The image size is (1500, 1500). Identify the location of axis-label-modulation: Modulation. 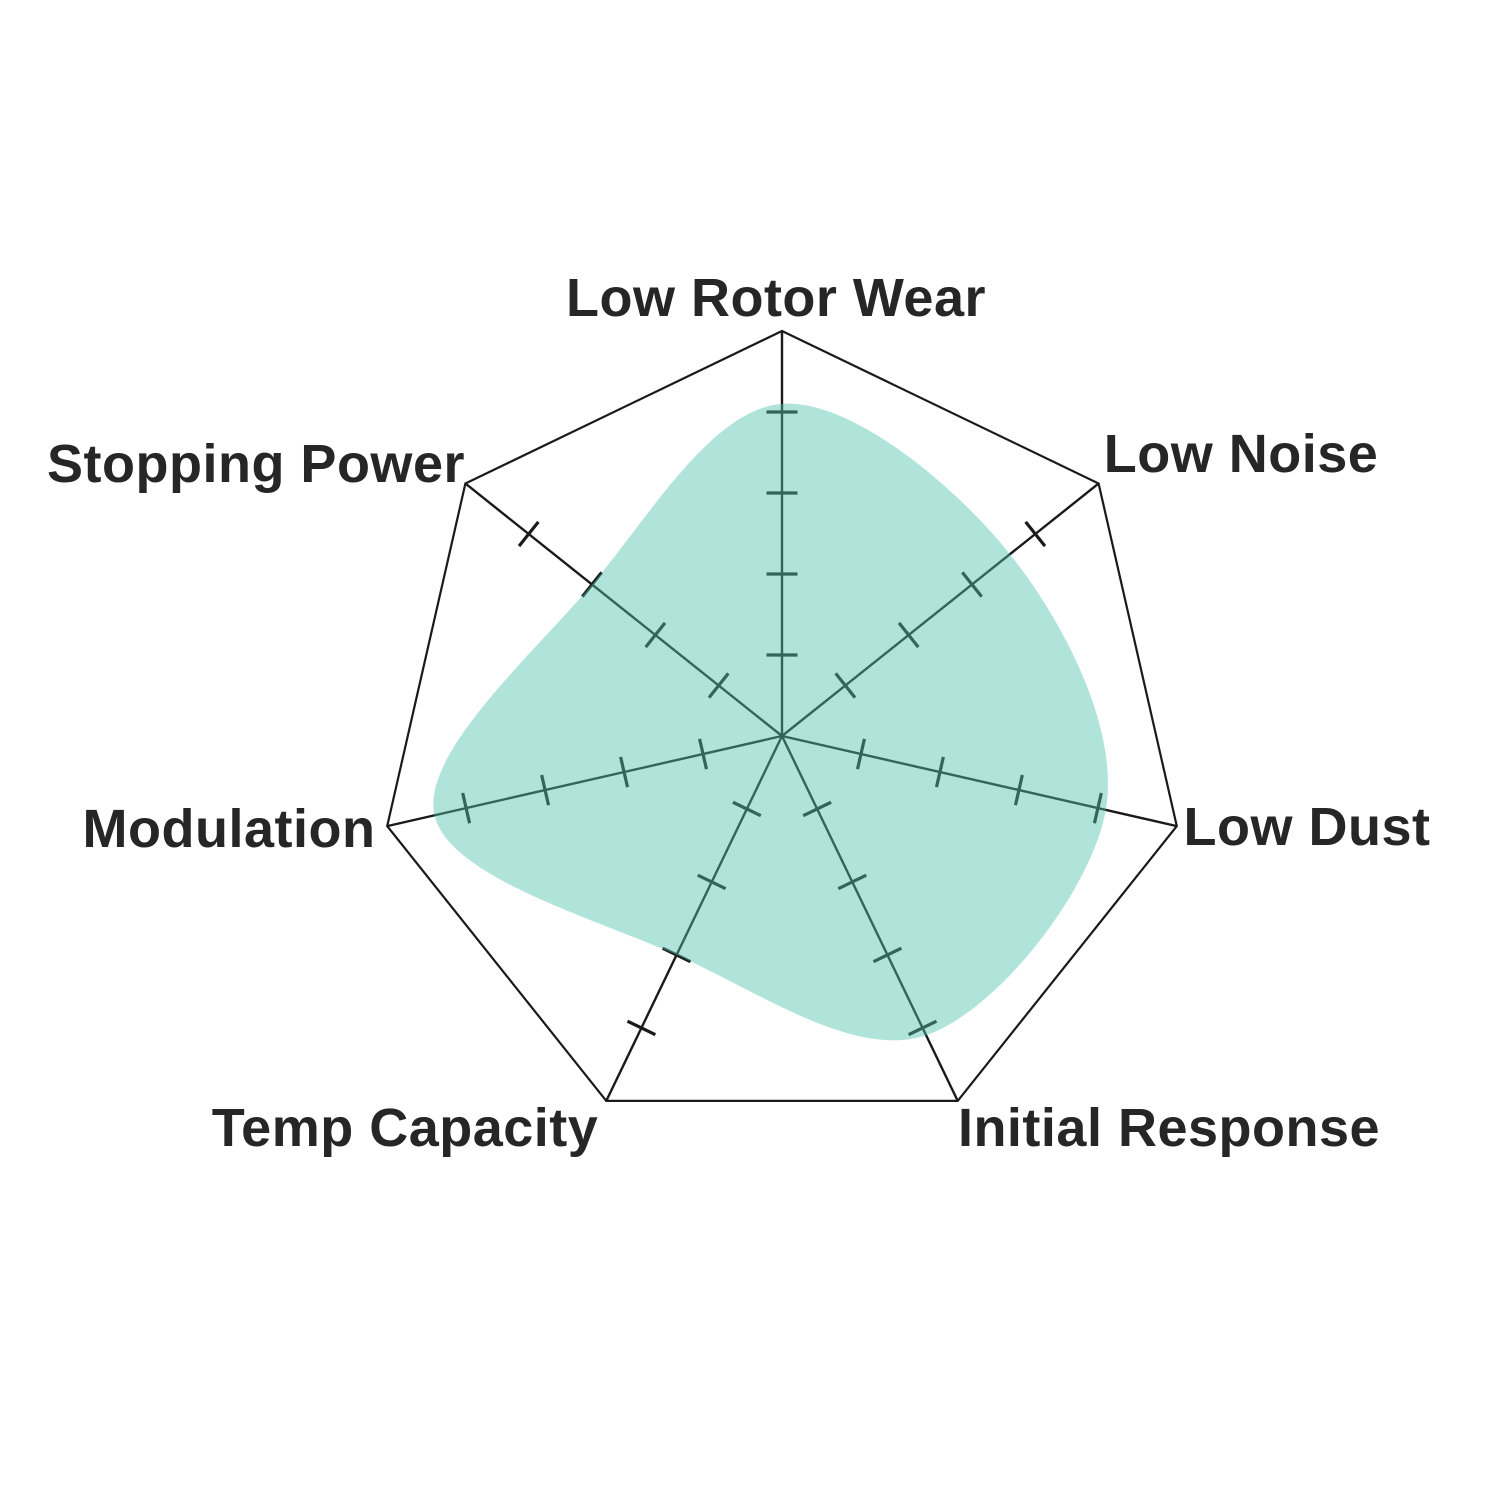
(229, 829).